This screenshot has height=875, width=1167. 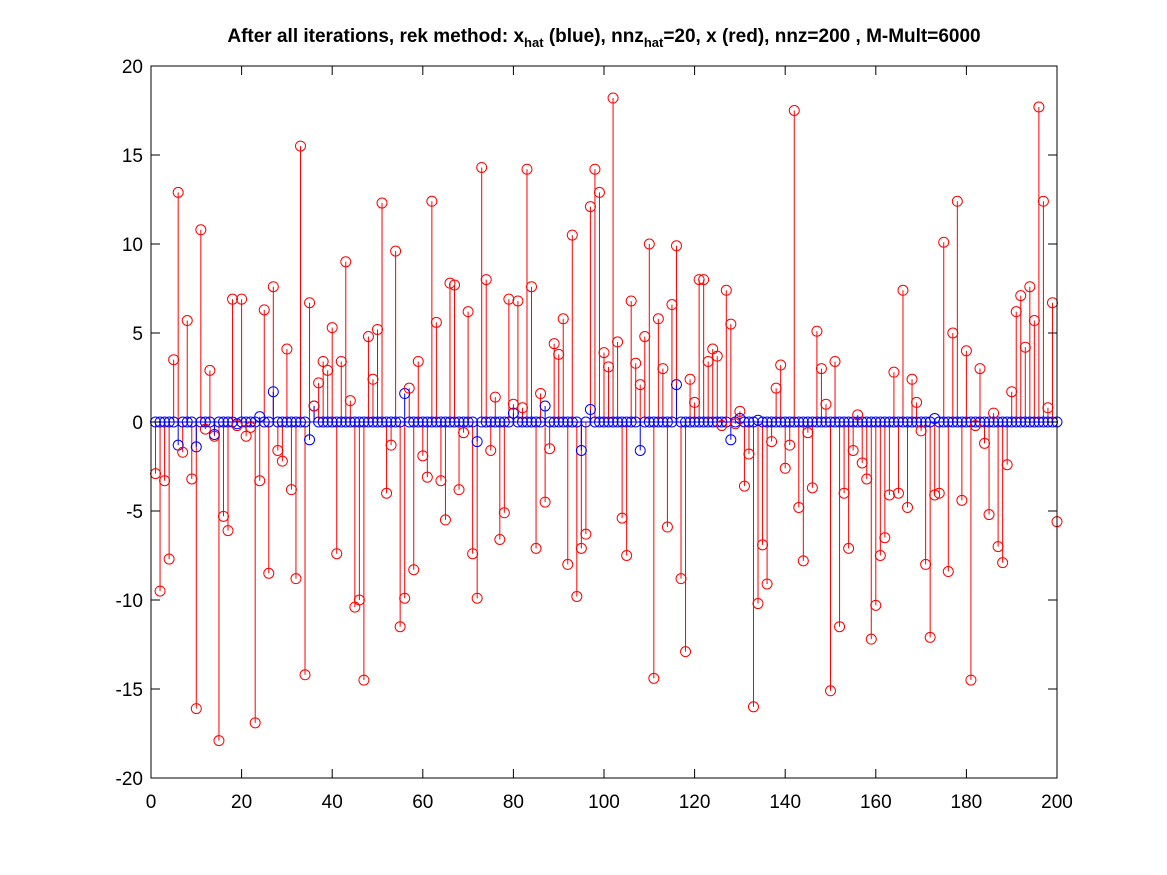 I want to click on title-subscript-1: hat, so click(x=534, y=42).